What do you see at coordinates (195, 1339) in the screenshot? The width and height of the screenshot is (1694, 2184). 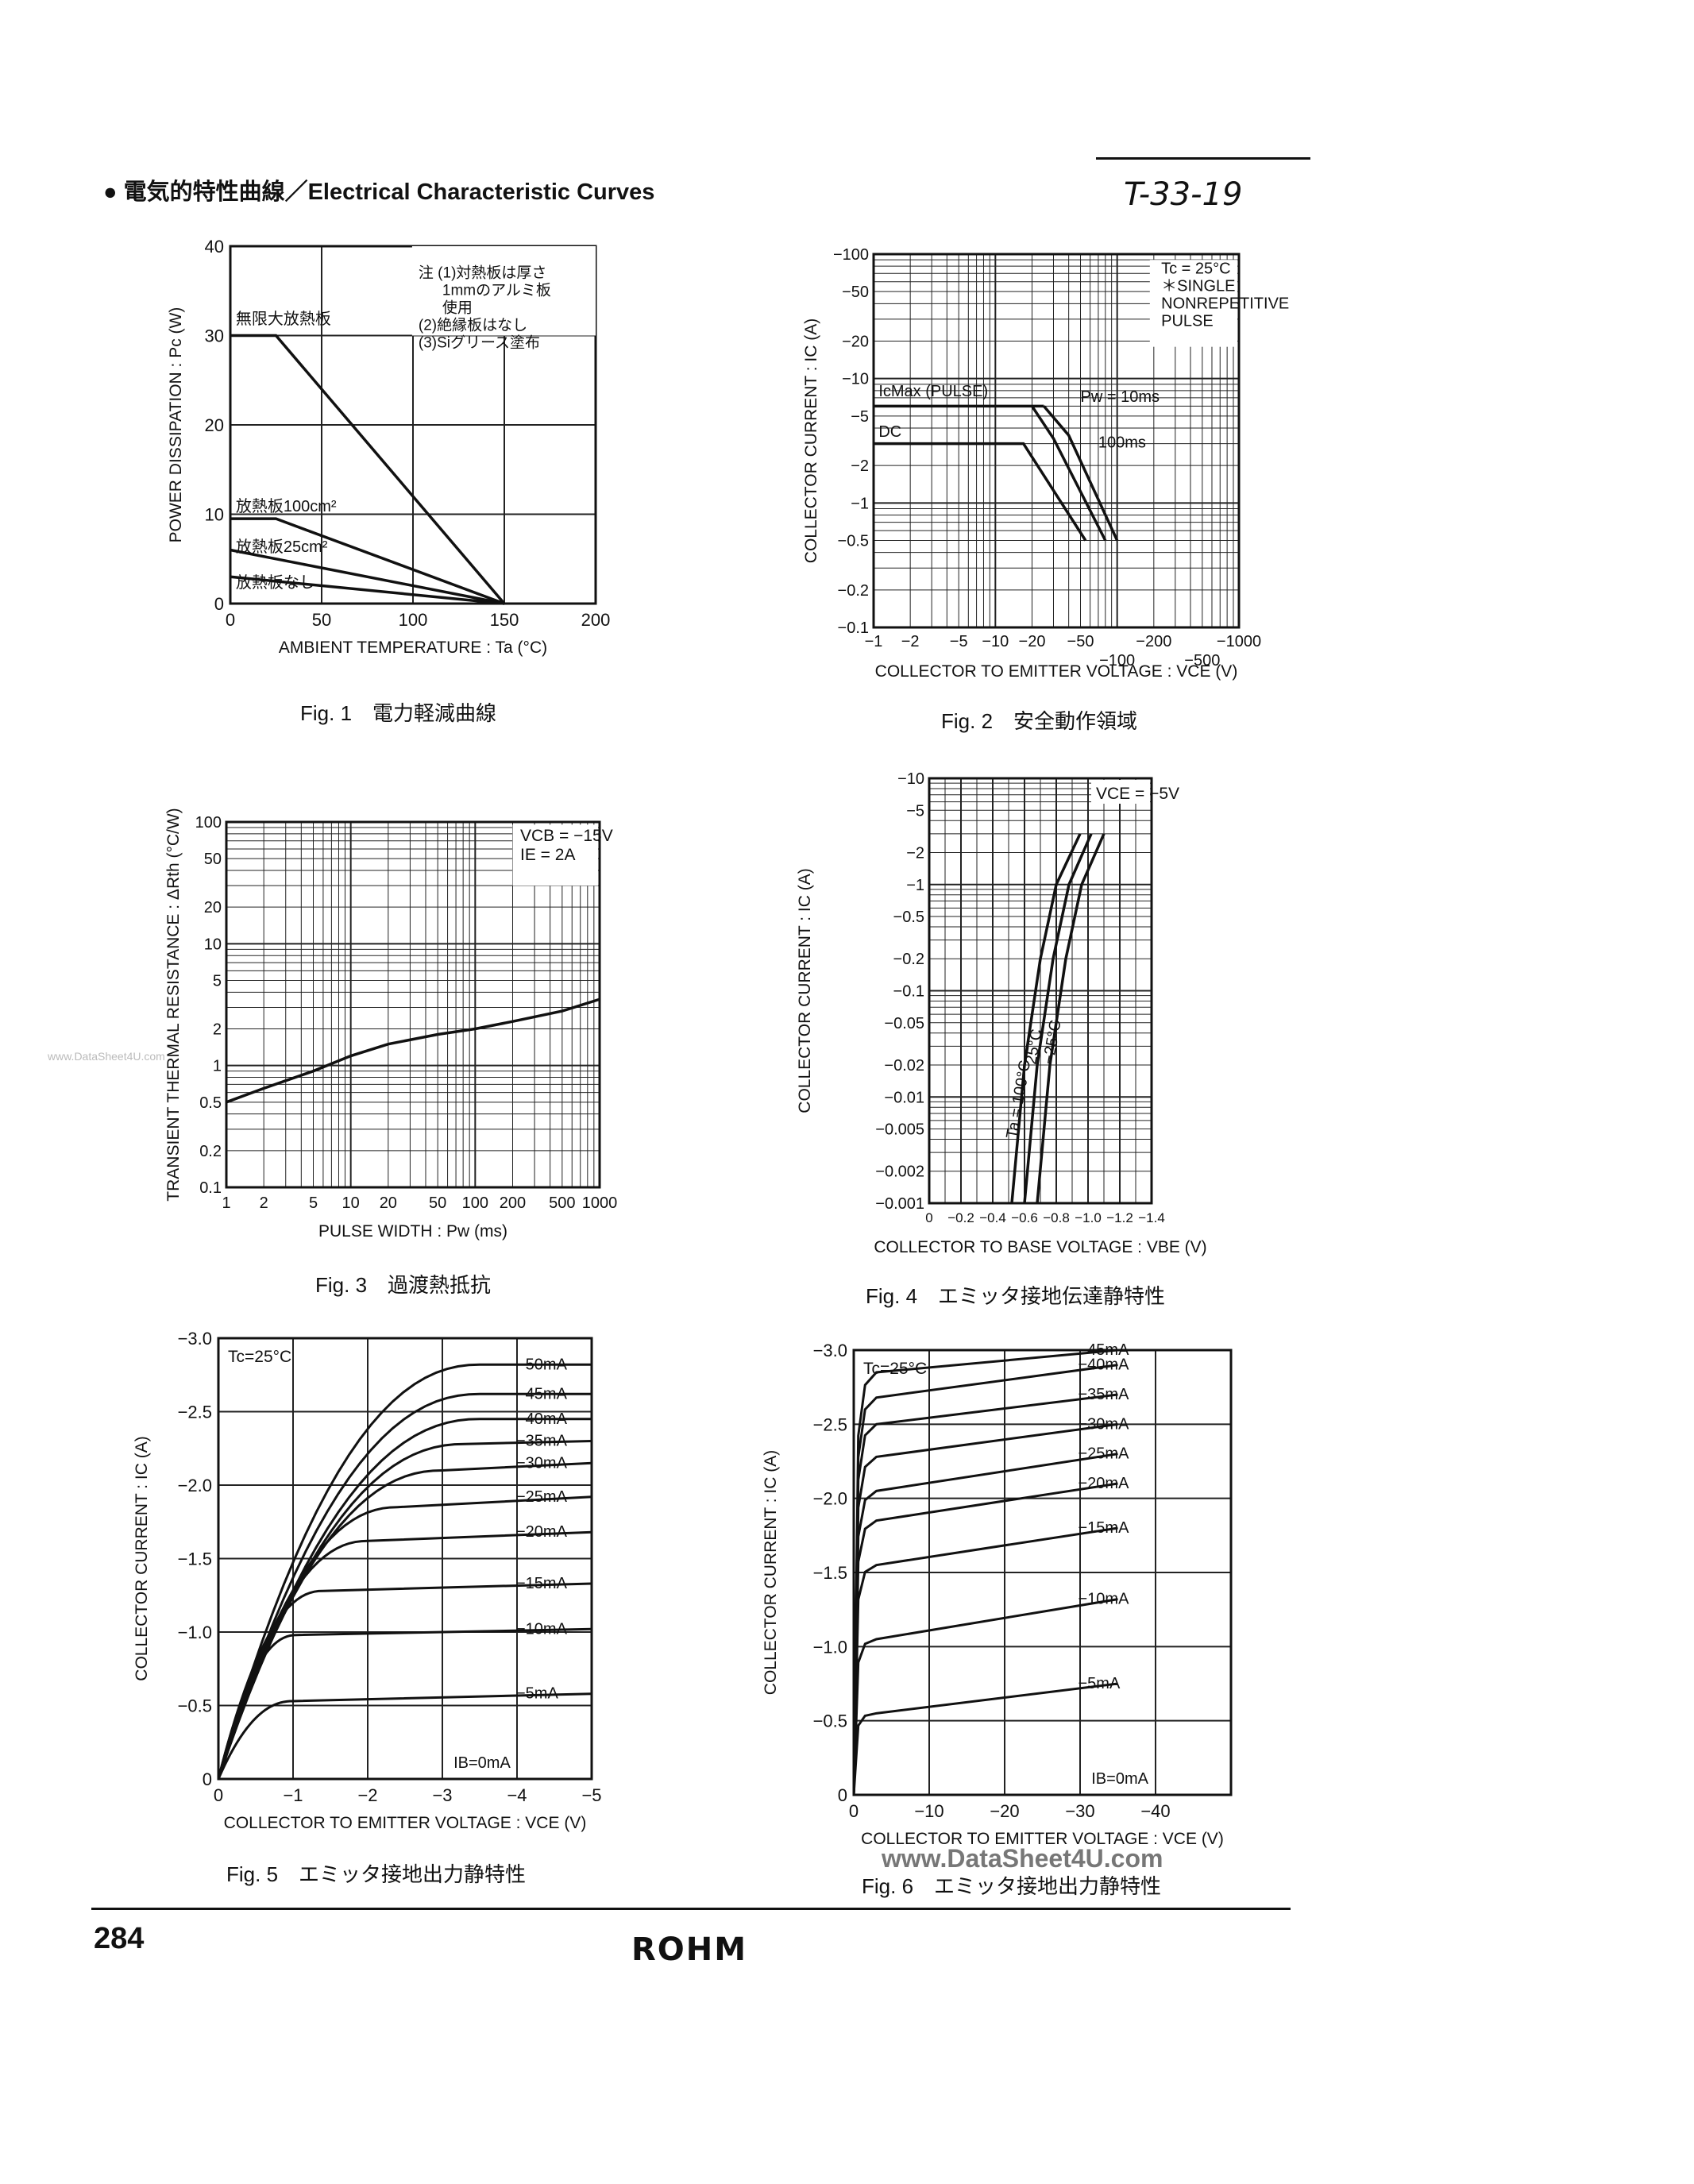 I see `y-tick-label: −3.0` at bounding box center [195, 1339].